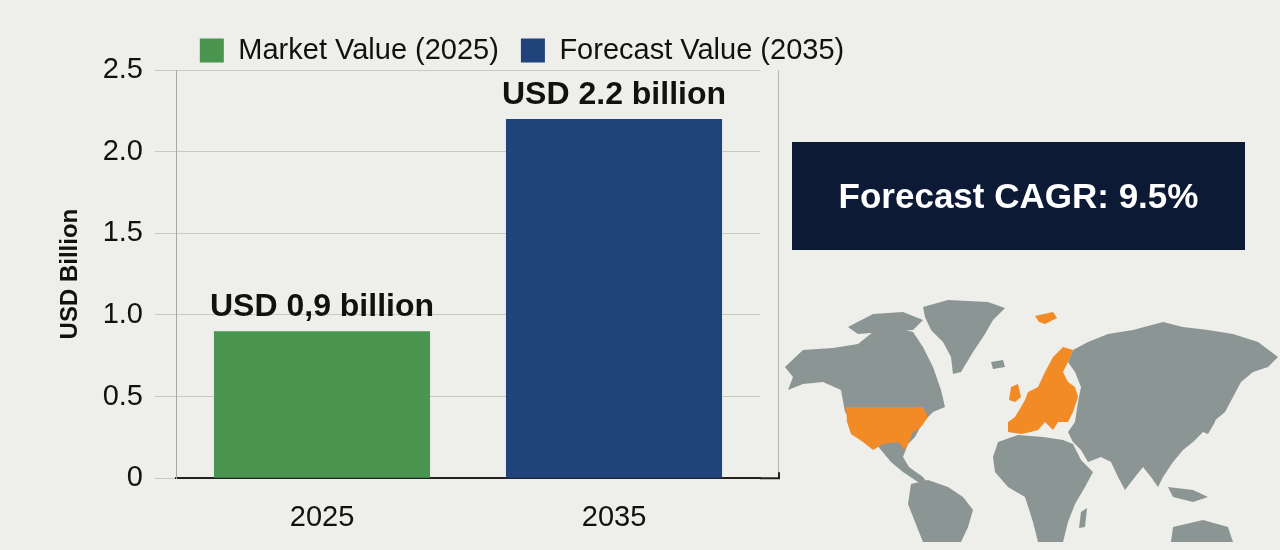  What do you see at coordinates (122, 149) in the screenshot?
I see `y-tick-label: 2.0` at bounding box center [122, 149].